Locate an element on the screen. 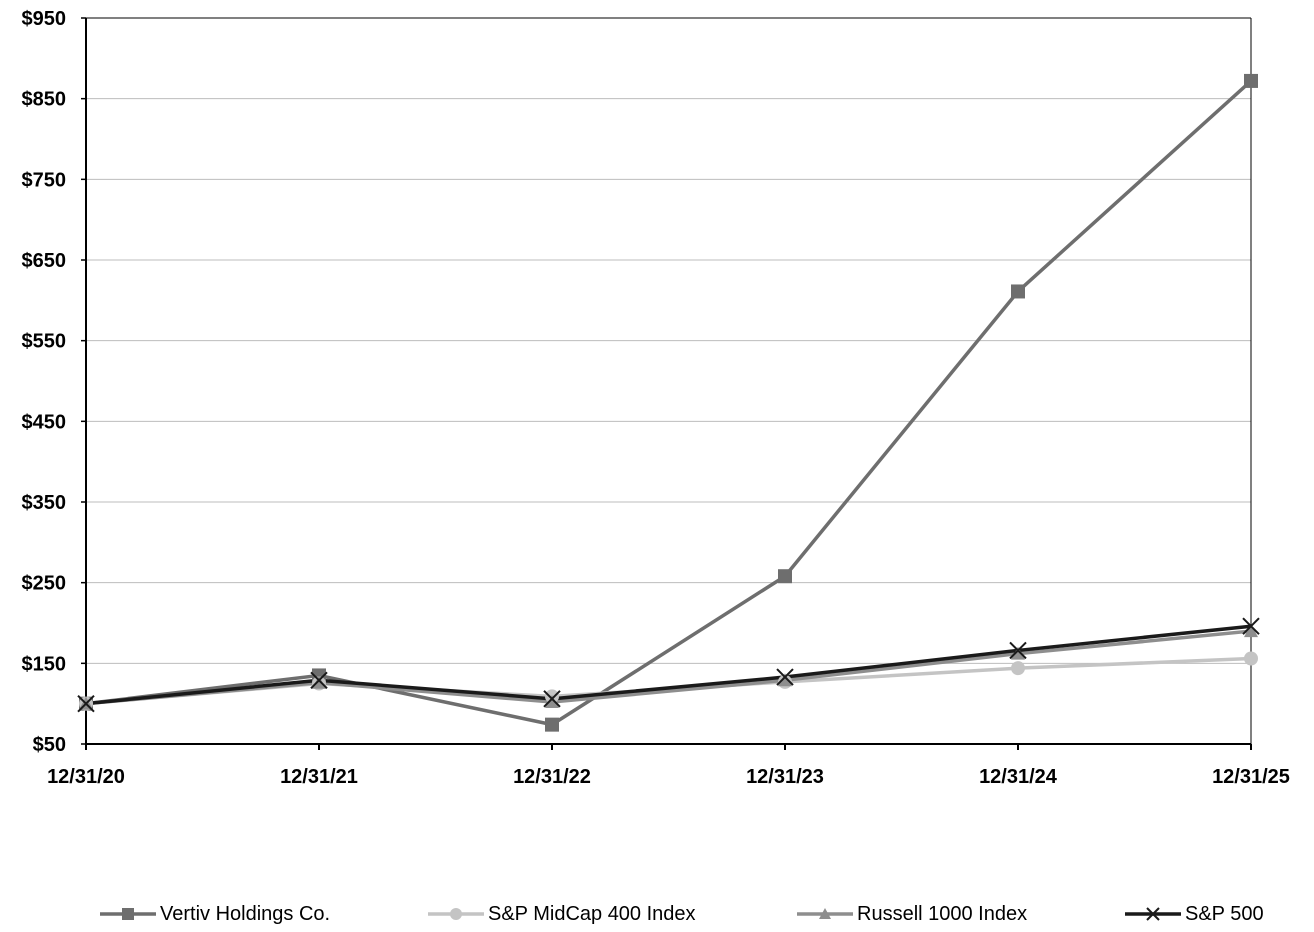 This screenshot has width=1314, height=932. y-tick-label: $950 is located at coordinates (44, 19).